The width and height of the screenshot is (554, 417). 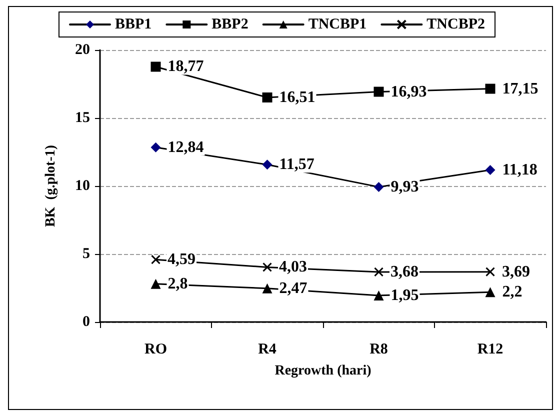 What do you see at coordinates (182, 259) in the screenshot?
I see `data-label: 4,59` at bounding box center [182, 259].